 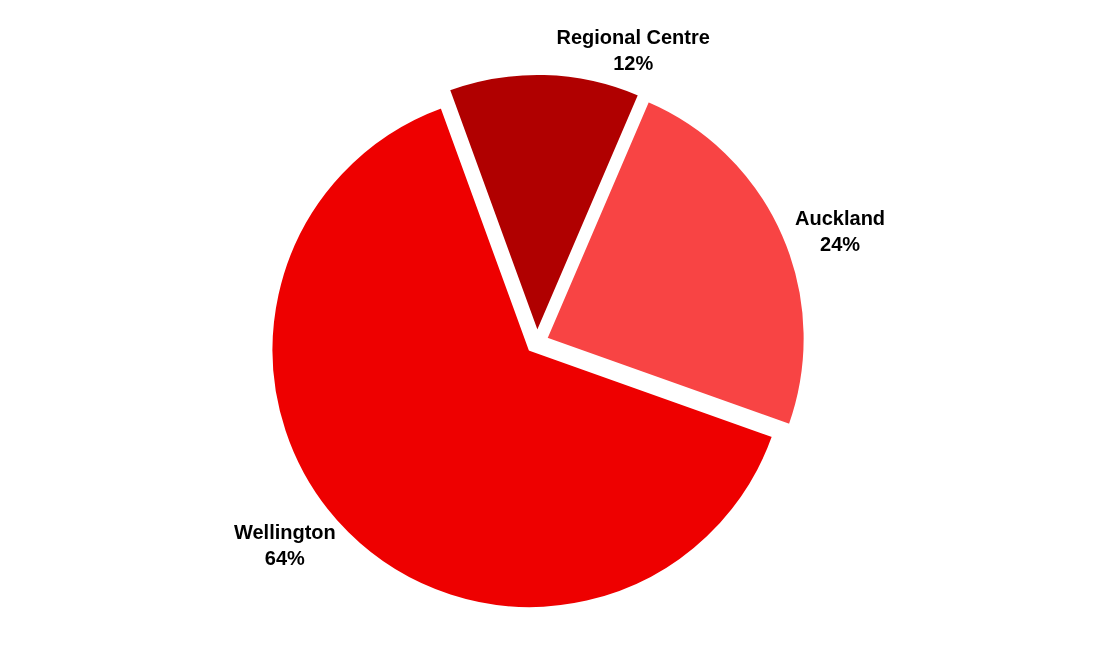 What do you see at coordinates (633, 37) in the screenshot?
I see `slice-label: Regional Centre` at bounding box center [633, 37].